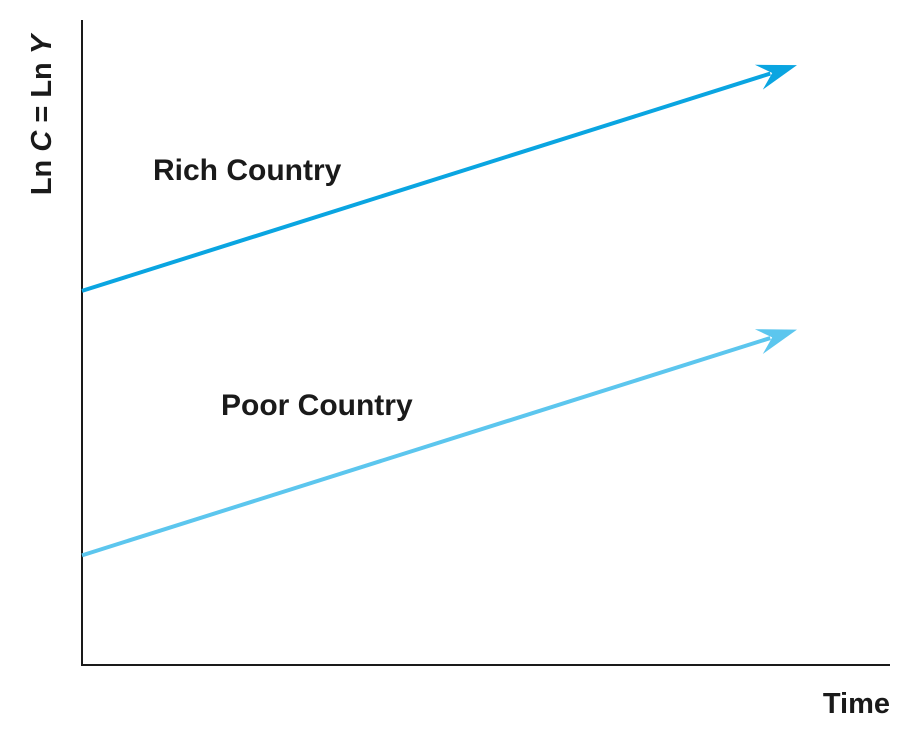 The image size is (912, 743). I want to click on y-axis-label-var-y: Y, so click(42, 43).